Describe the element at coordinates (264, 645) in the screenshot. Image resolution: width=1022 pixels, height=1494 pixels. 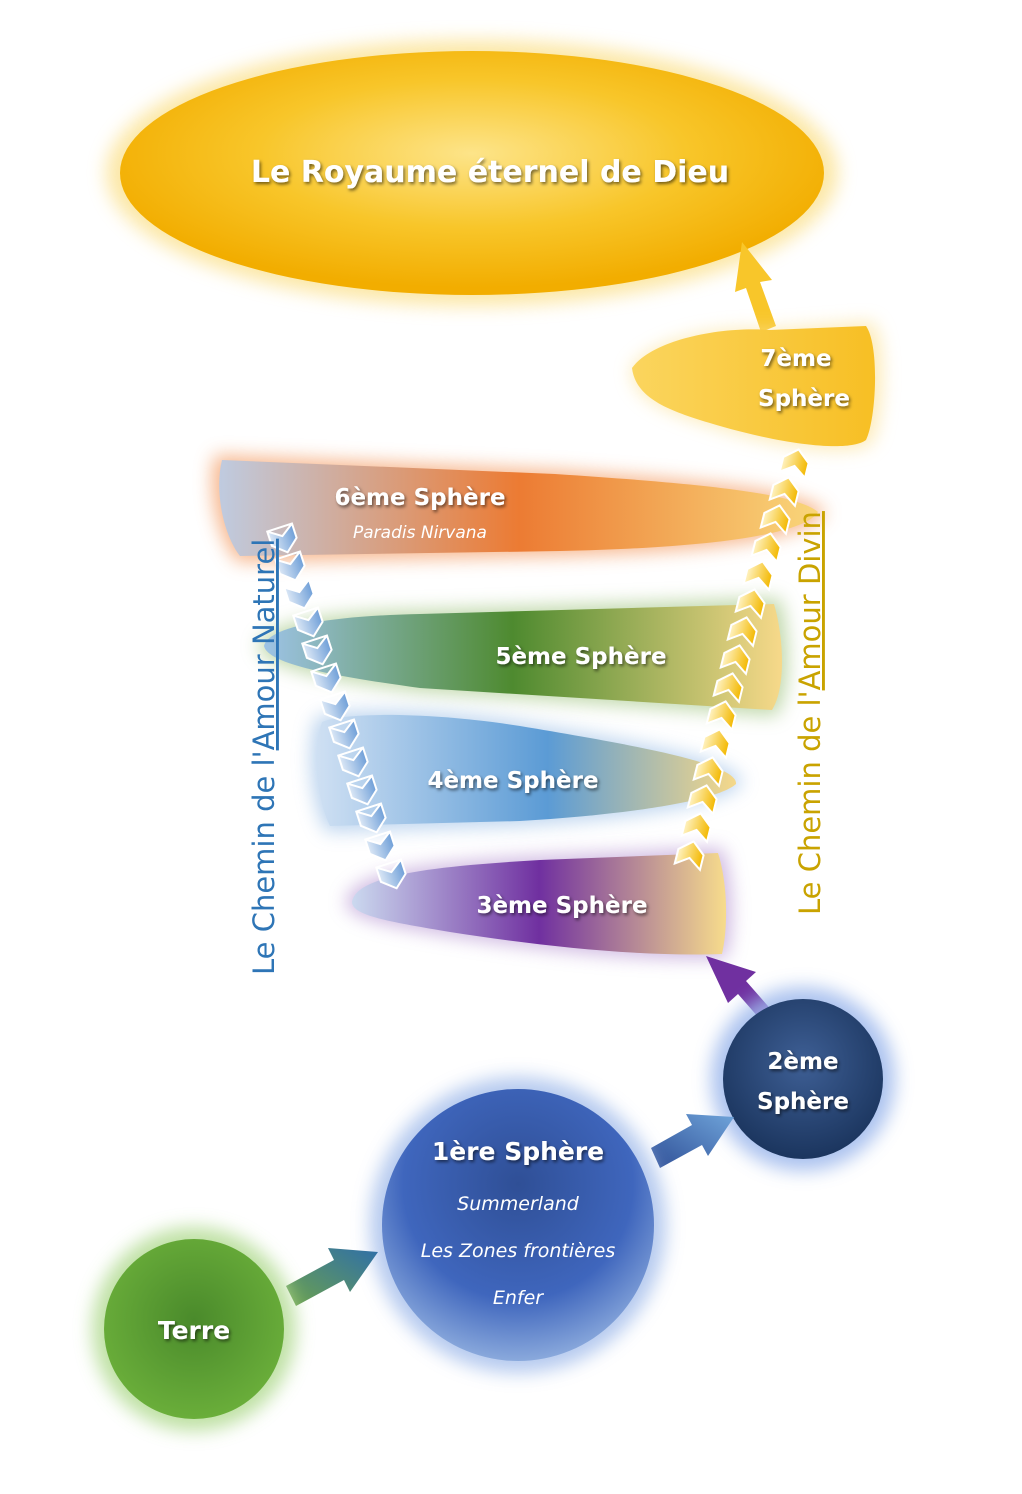
I see `natural-love-underlined: Amour Naturel` at that location.